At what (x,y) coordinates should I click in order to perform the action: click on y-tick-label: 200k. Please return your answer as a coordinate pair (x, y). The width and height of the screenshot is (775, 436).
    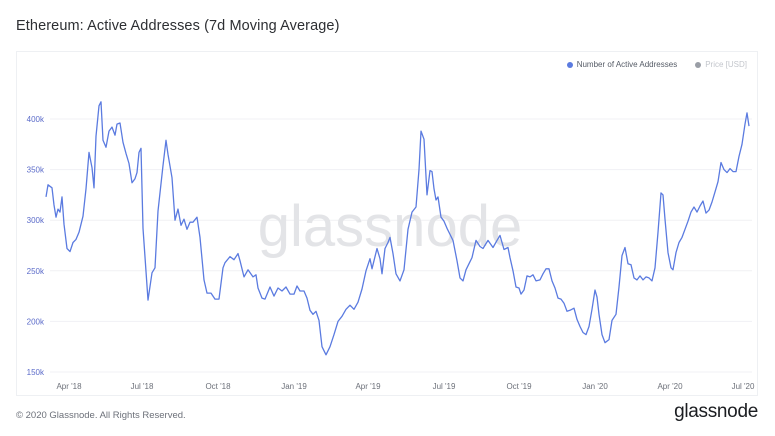
    Looking at the image, I should click on (36, 321).